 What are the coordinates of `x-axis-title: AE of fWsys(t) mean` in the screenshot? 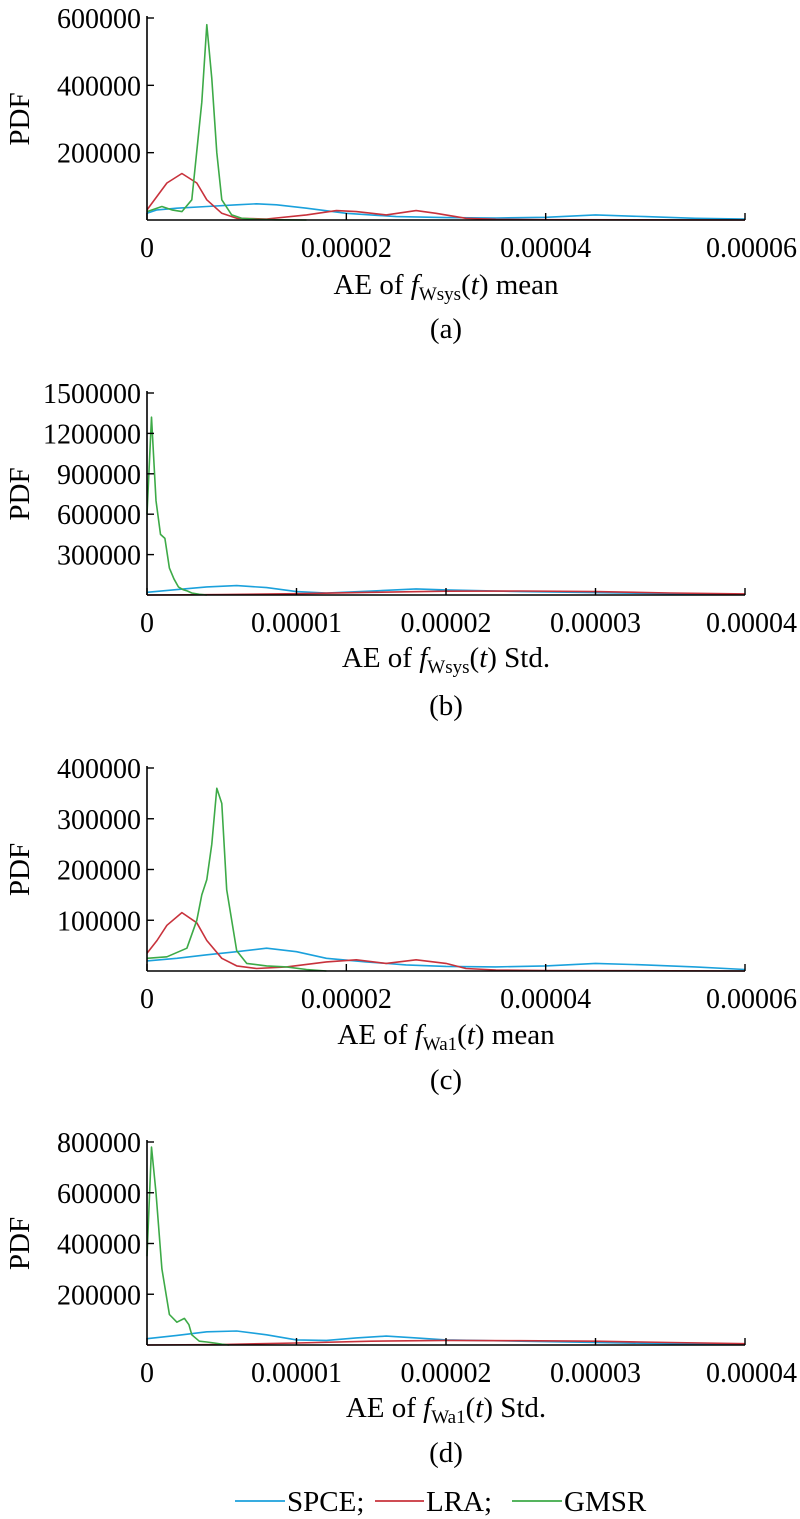 It's located at (446, 287).